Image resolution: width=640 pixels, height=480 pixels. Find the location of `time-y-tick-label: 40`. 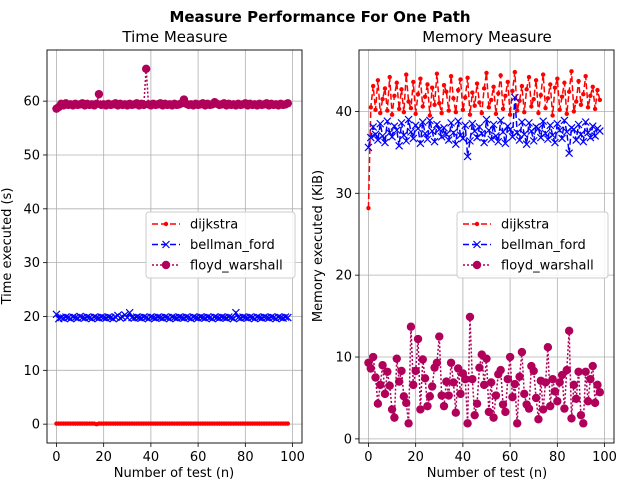

time-y-tick-label: 40 is located at coordinates (31, 209).